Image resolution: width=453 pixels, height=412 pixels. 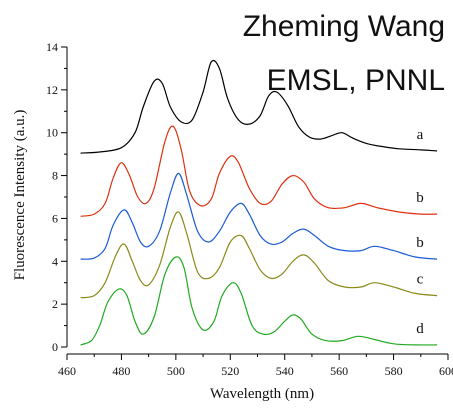 I want to click on y-tick-label: 10, so click(x=52, y=133).